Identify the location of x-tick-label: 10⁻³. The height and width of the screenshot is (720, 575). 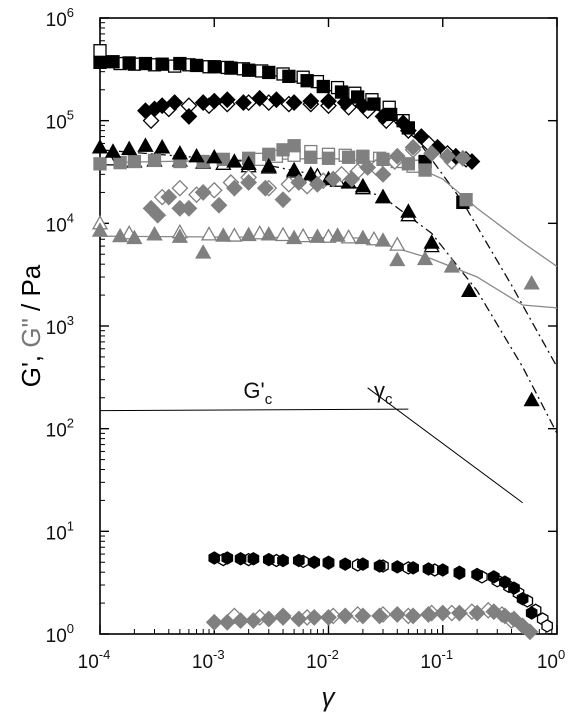
(208, 660).